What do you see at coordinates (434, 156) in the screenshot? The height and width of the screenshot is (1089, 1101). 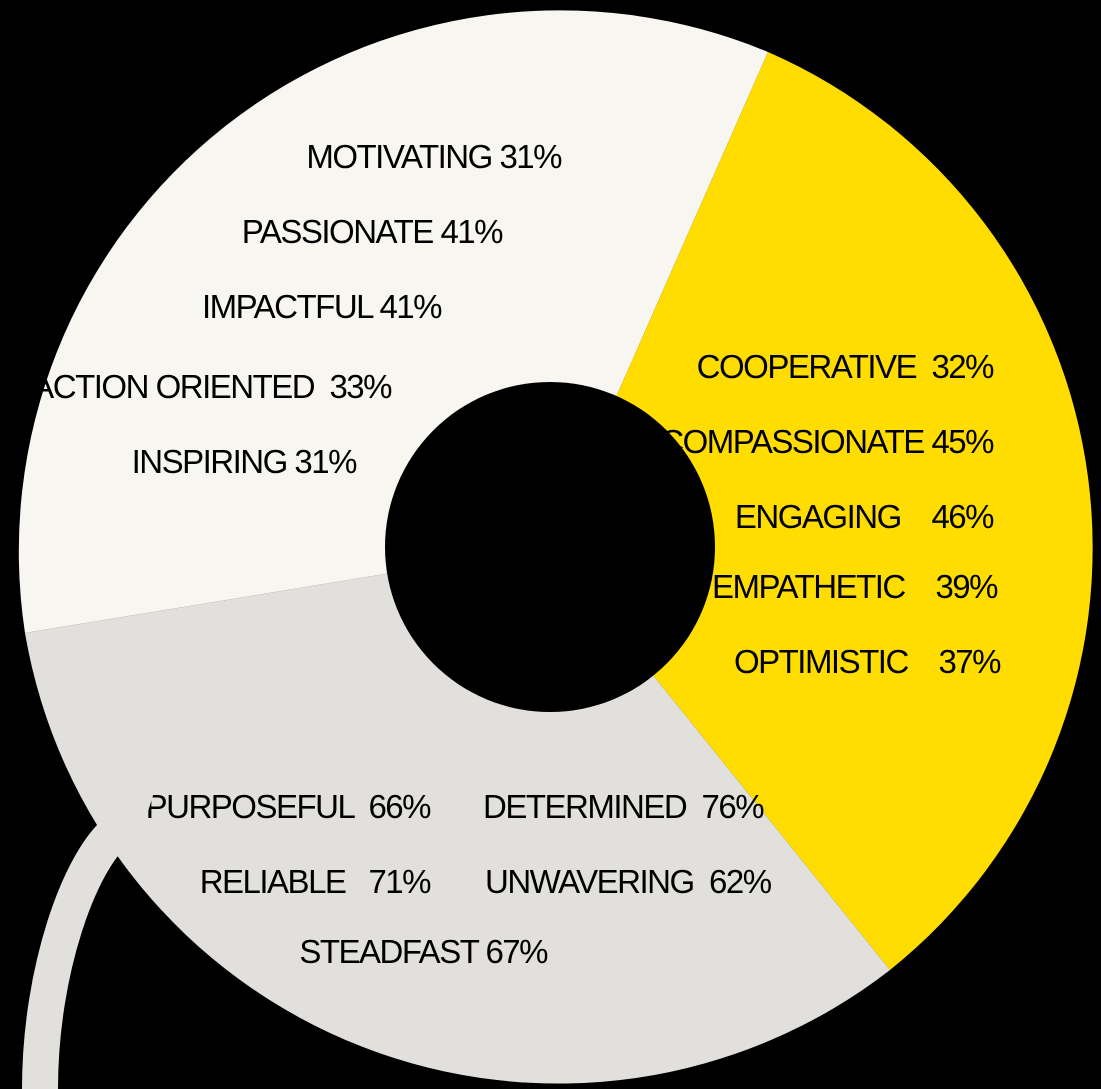 I see `label-motivating: MOTIVATING 31%` at bounding box center [434, 156].